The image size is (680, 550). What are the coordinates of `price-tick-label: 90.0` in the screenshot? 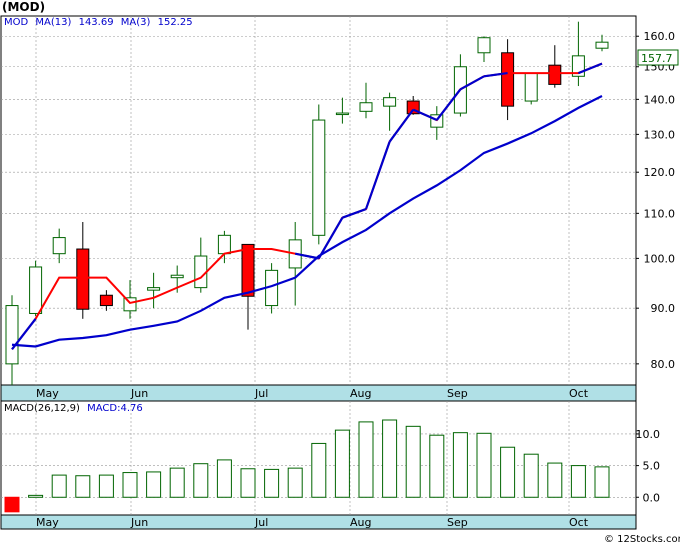 It's located at (663, 308).